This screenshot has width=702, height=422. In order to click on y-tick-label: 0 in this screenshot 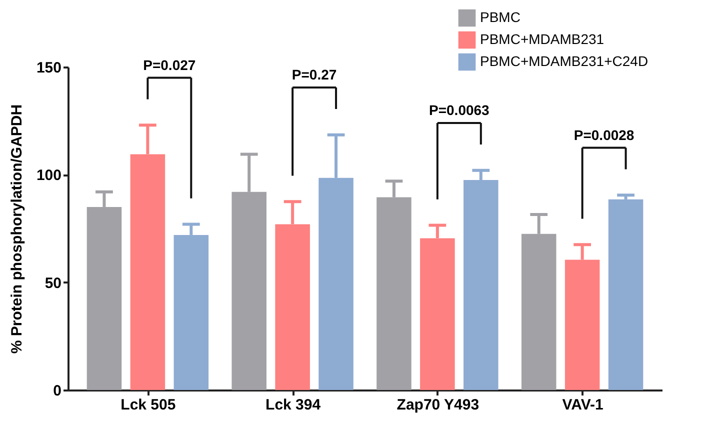, I will do `click(57, 391)`.